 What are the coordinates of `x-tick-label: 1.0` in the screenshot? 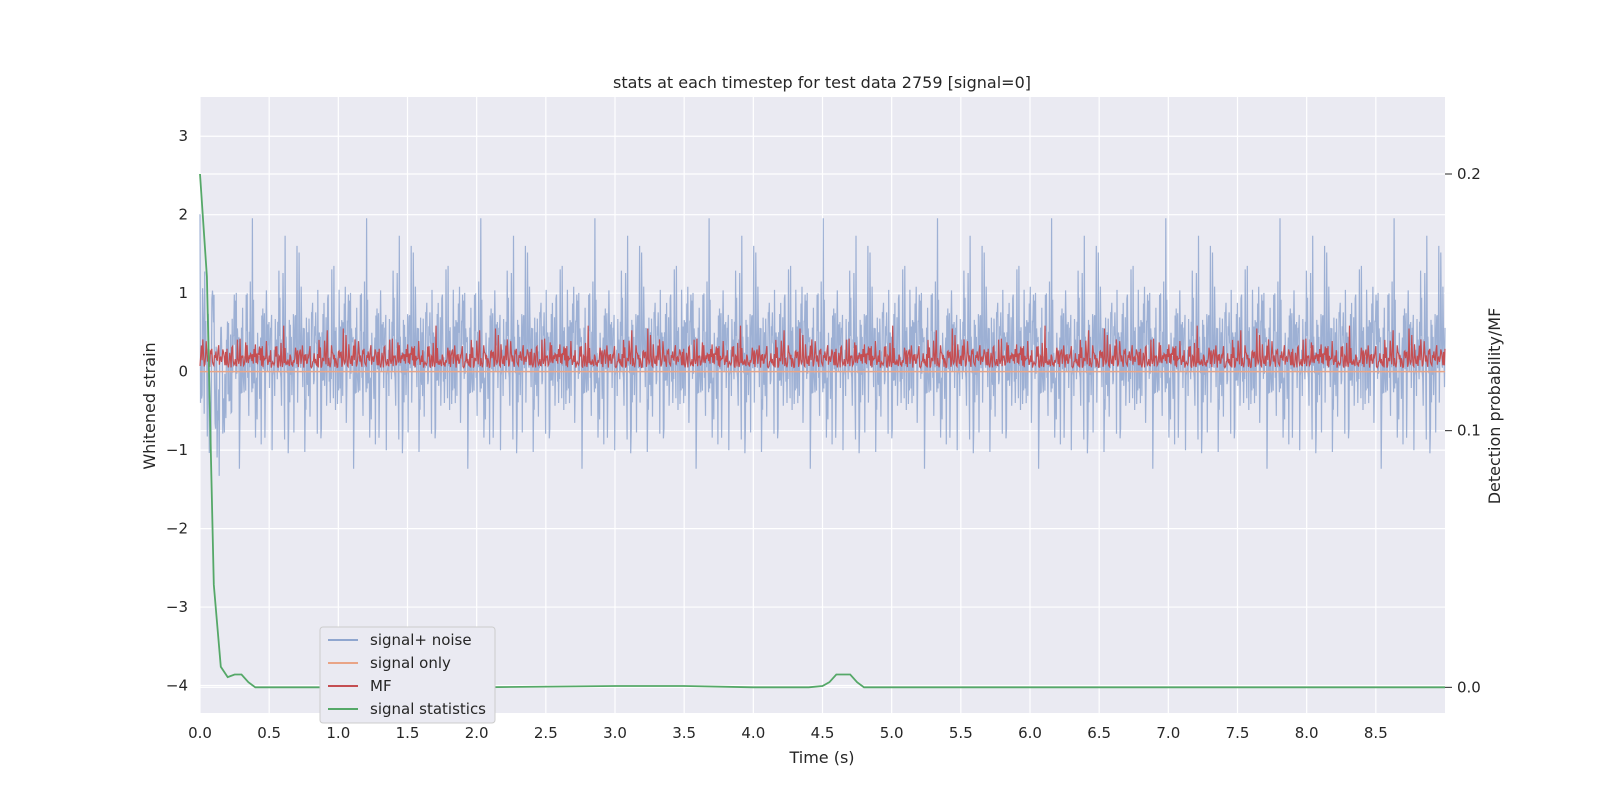 It's located at (338, 733).